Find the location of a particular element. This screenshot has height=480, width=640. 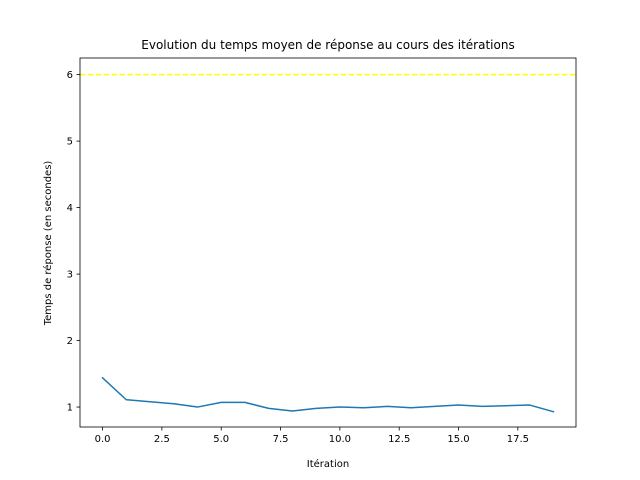

x-tick-label: 5.0 is located at coordinates (221, 439).